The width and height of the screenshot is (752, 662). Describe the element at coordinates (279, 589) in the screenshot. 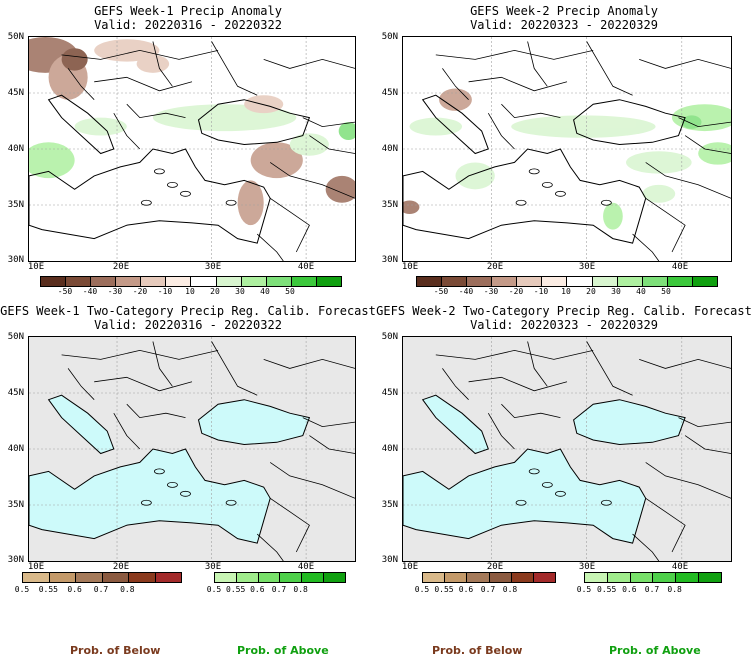

I see `colorbar-tick-label: 0.7` at that location.